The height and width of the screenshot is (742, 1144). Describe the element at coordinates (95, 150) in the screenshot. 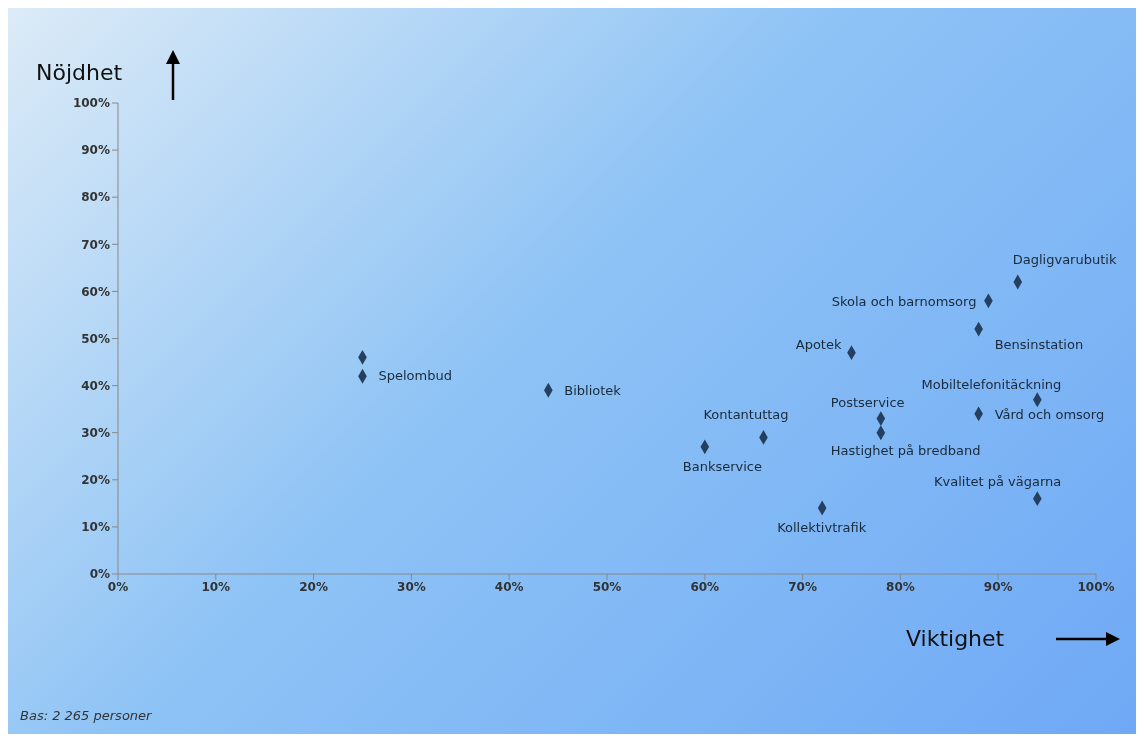

I see `y-tick-label: 90%` at that location.